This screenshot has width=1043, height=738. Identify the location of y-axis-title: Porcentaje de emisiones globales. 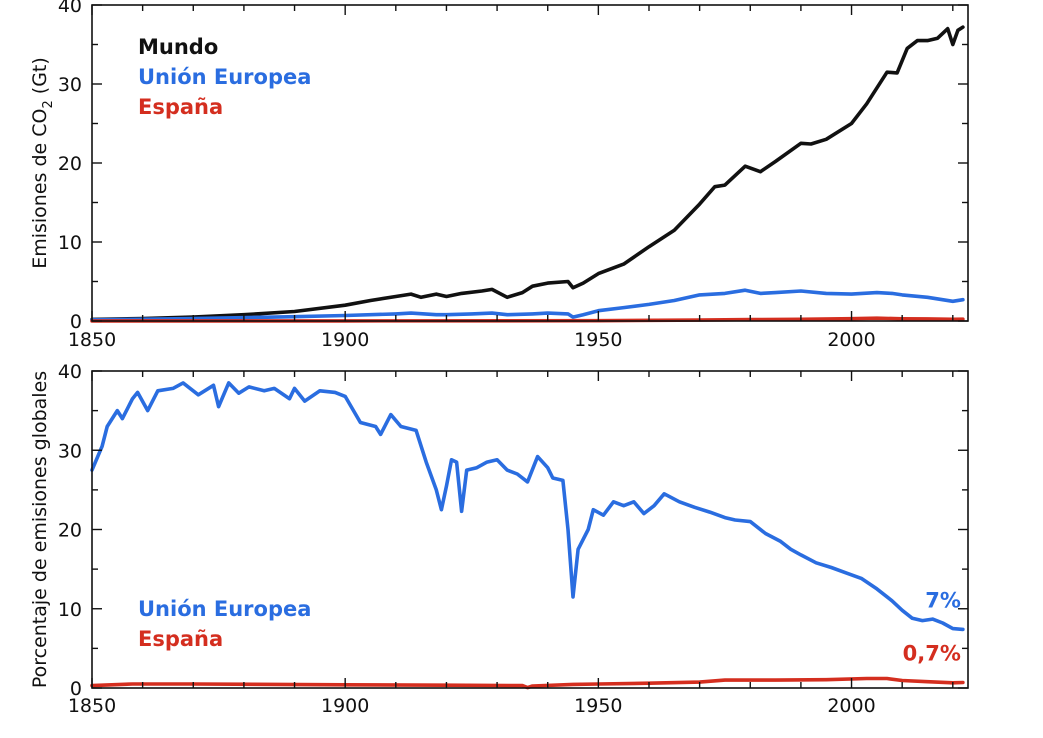
(40, 529).